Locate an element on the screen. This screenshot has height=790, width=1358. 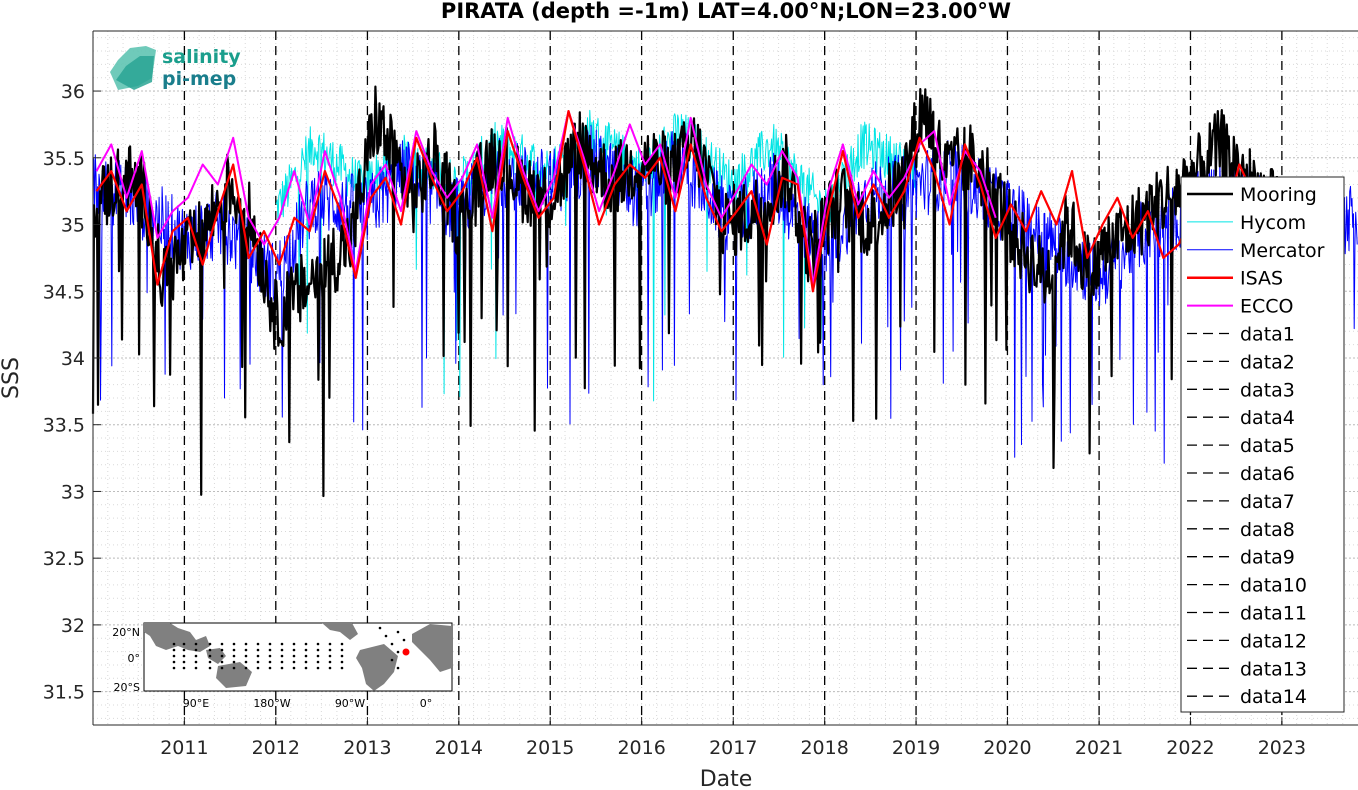
inset-mooring-dots is located at coordinates (289, 648).